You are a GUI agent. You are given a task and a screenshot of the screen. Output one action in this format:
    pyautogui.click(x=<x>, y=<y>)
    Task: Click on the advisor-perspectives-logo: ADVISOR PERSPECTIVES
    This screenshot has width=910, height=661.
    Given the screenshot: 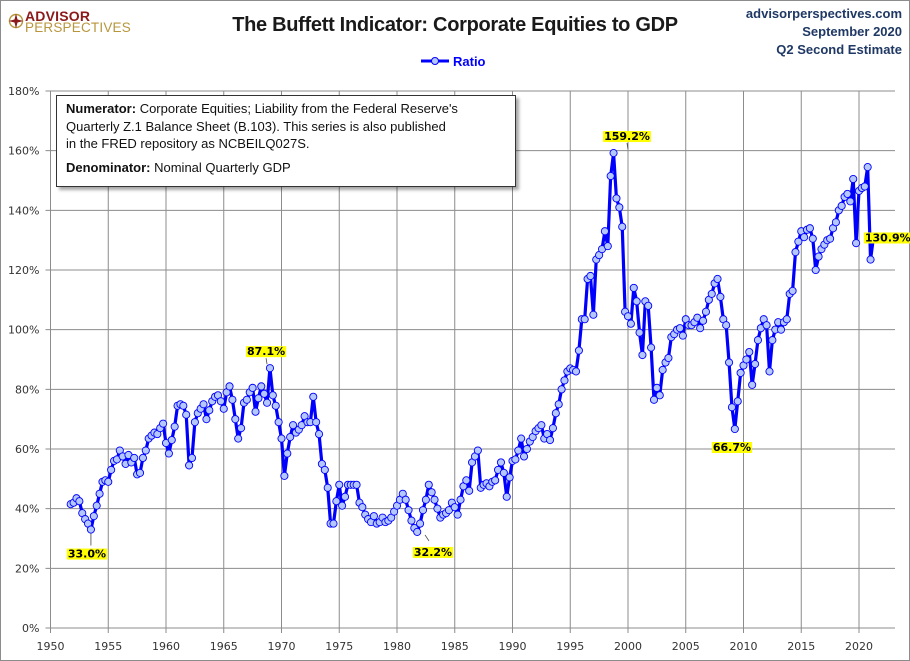 What is the action you would take?
    pyautogui.click(x=70, y=22)
    